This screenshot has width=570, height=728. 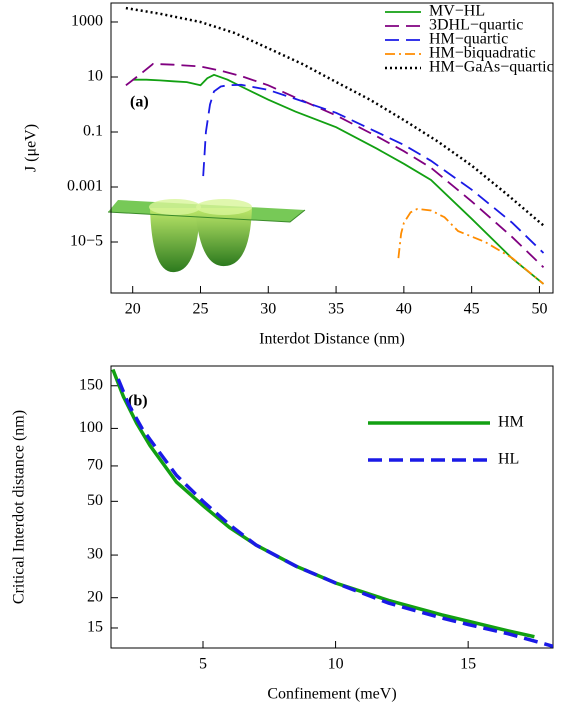 What do you see at coordinates (91, 427) in the screenshot?
I see `y-tick-label: 100` at bounding box center [91, 427].